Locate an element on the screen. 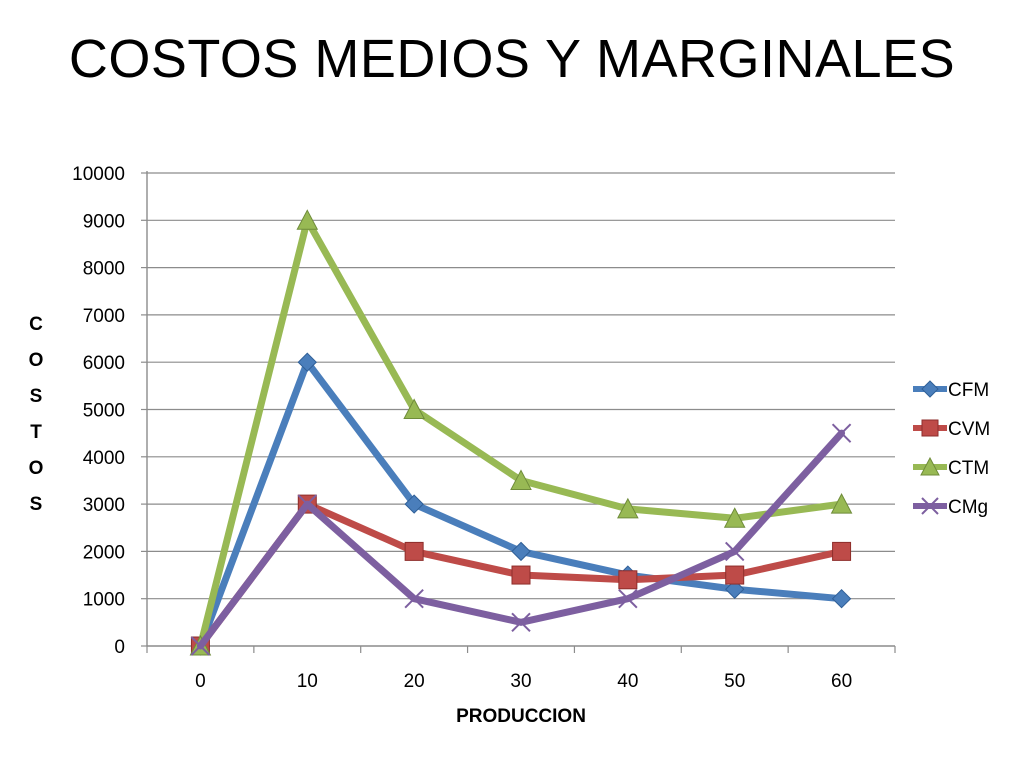  y-tick-label: 6000 is located at coordinates (104, 363).